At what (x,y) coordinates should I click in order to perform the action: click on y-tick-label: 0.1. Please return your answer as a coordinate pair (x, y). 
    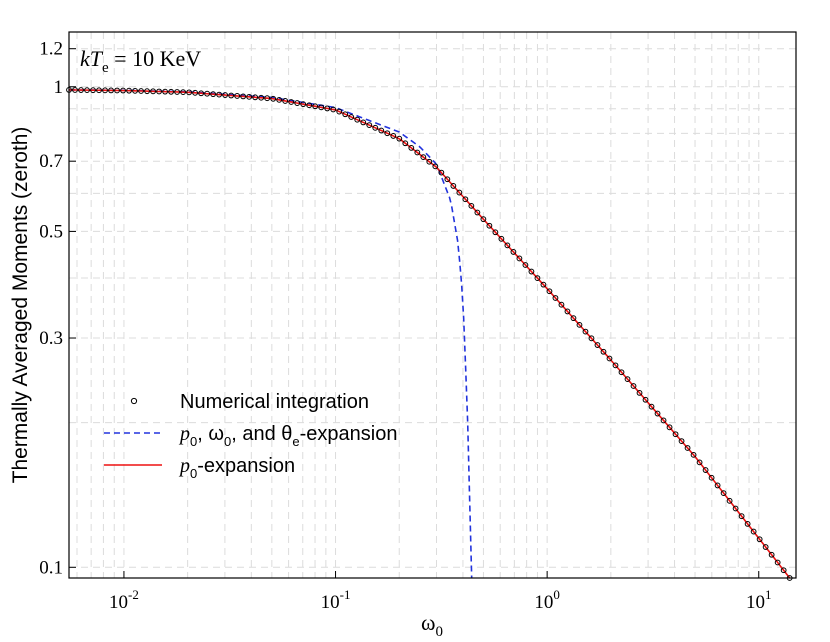
    Looking at the image, I should click on (51, 567).